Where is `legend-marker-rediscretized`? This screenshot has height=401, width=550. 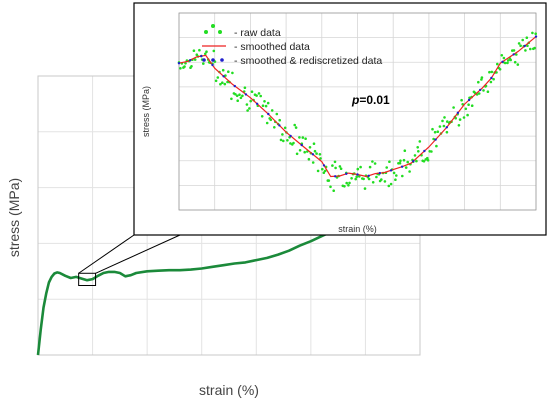
legend-marker-rediscretized is located at coordinates (213, 60).